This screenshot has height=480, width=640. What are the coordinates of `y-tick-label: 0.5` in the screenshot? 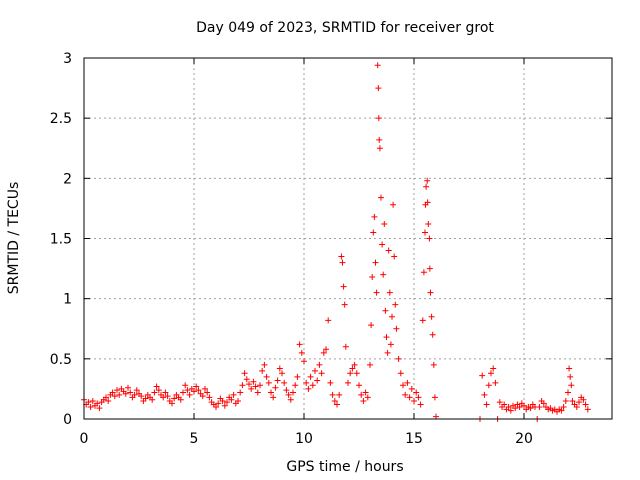 It's located at (61, 360).